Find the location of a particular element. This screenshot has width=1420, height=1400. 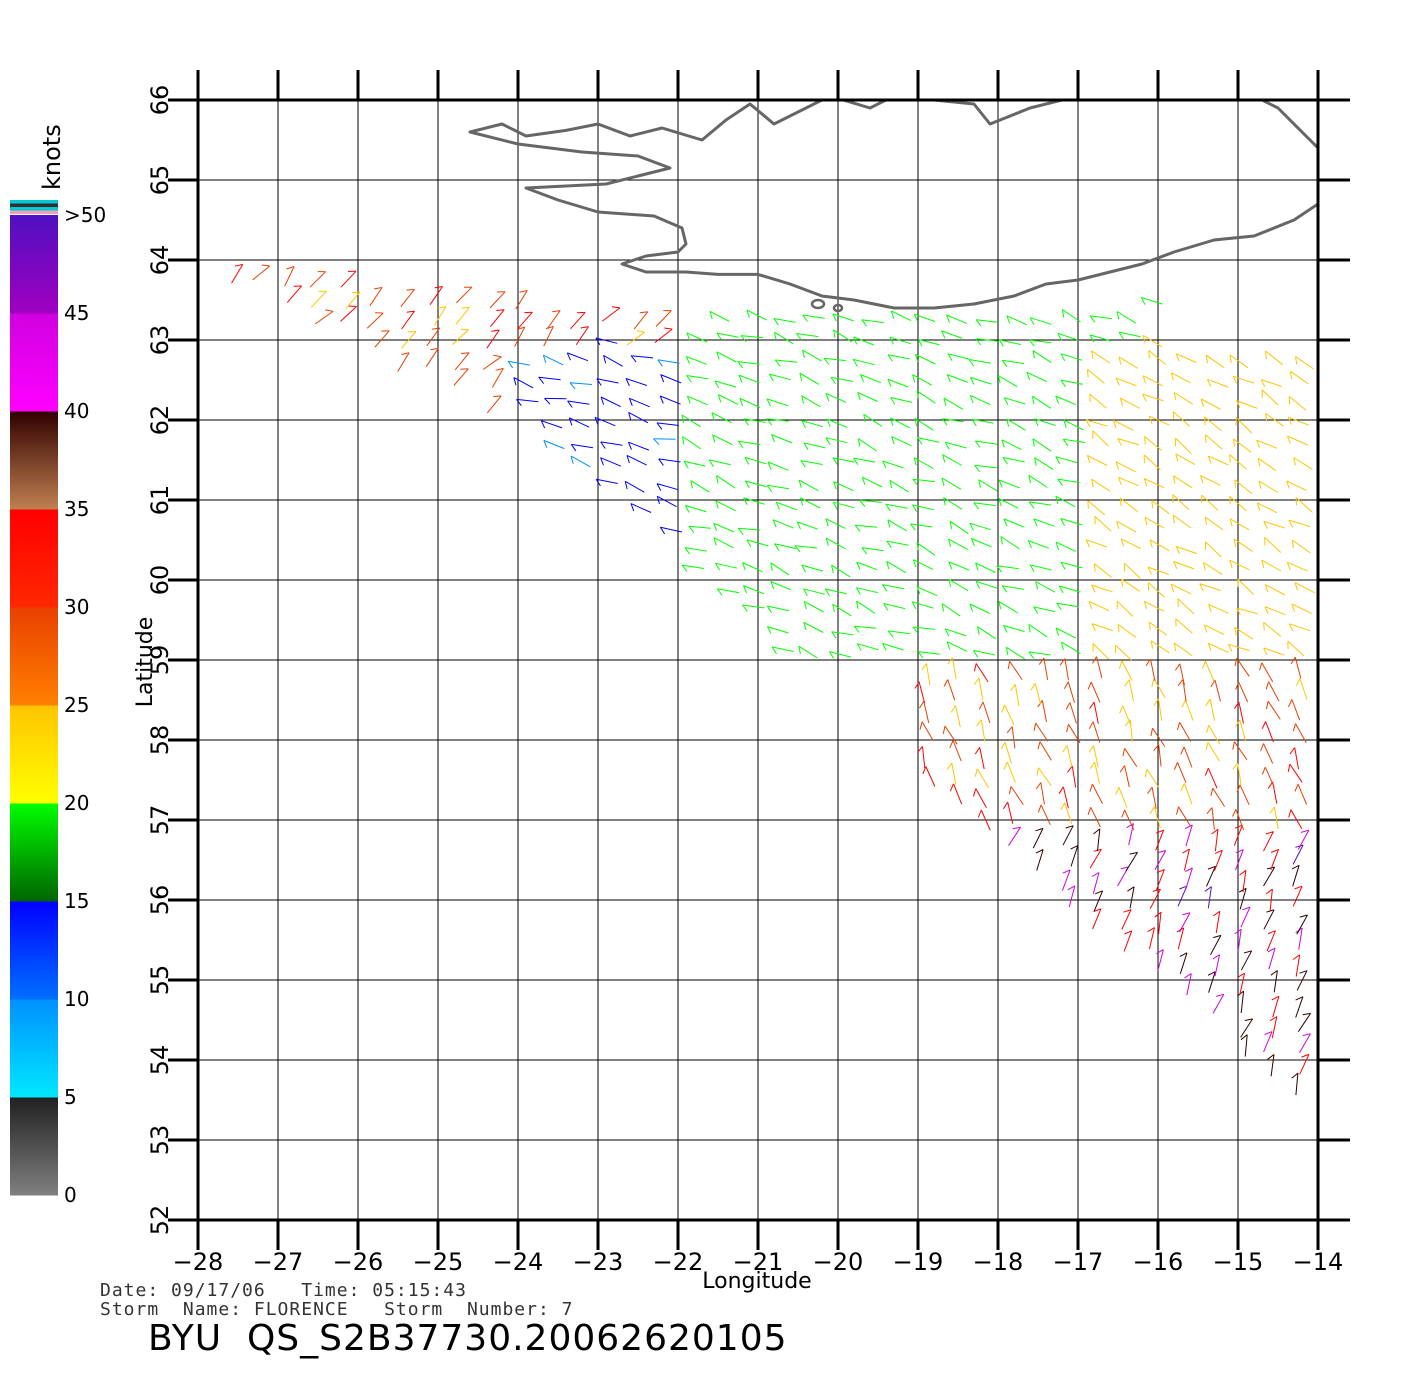

x-tick-label: −20 is located at coordinates (838, 1262).